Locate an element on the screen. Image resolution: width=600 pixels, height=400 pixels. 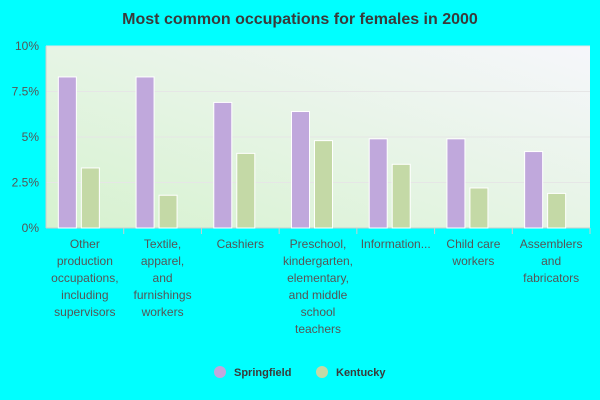
y-tick-label: 0% is located at coordinates (31, 228).